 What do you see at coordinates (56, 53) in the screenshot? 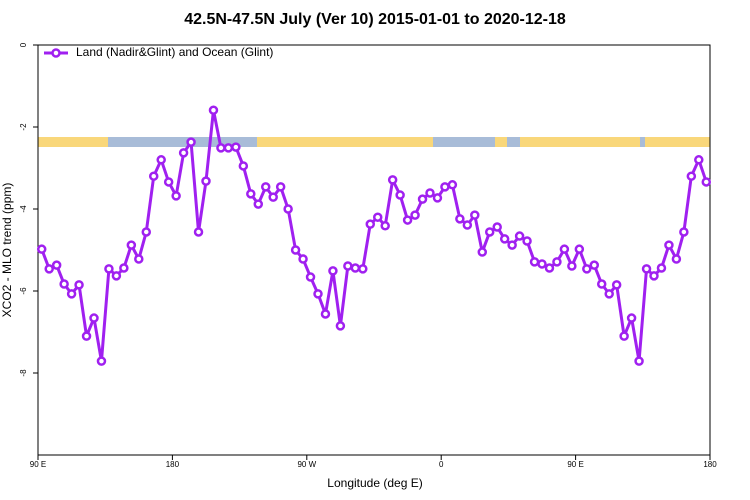
I see `legend-marker` at bounding box center [56, 53].